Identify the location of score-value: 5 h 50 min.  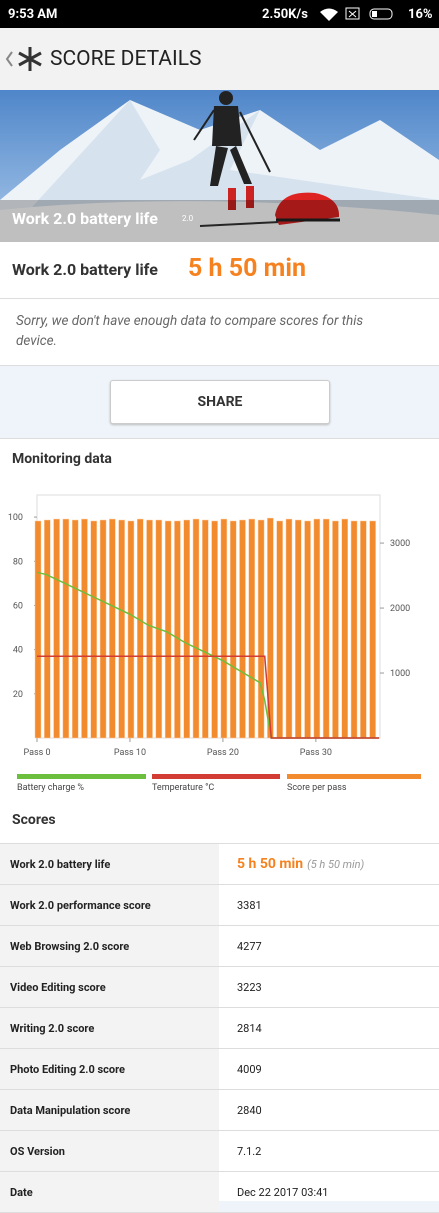
(270, 864).